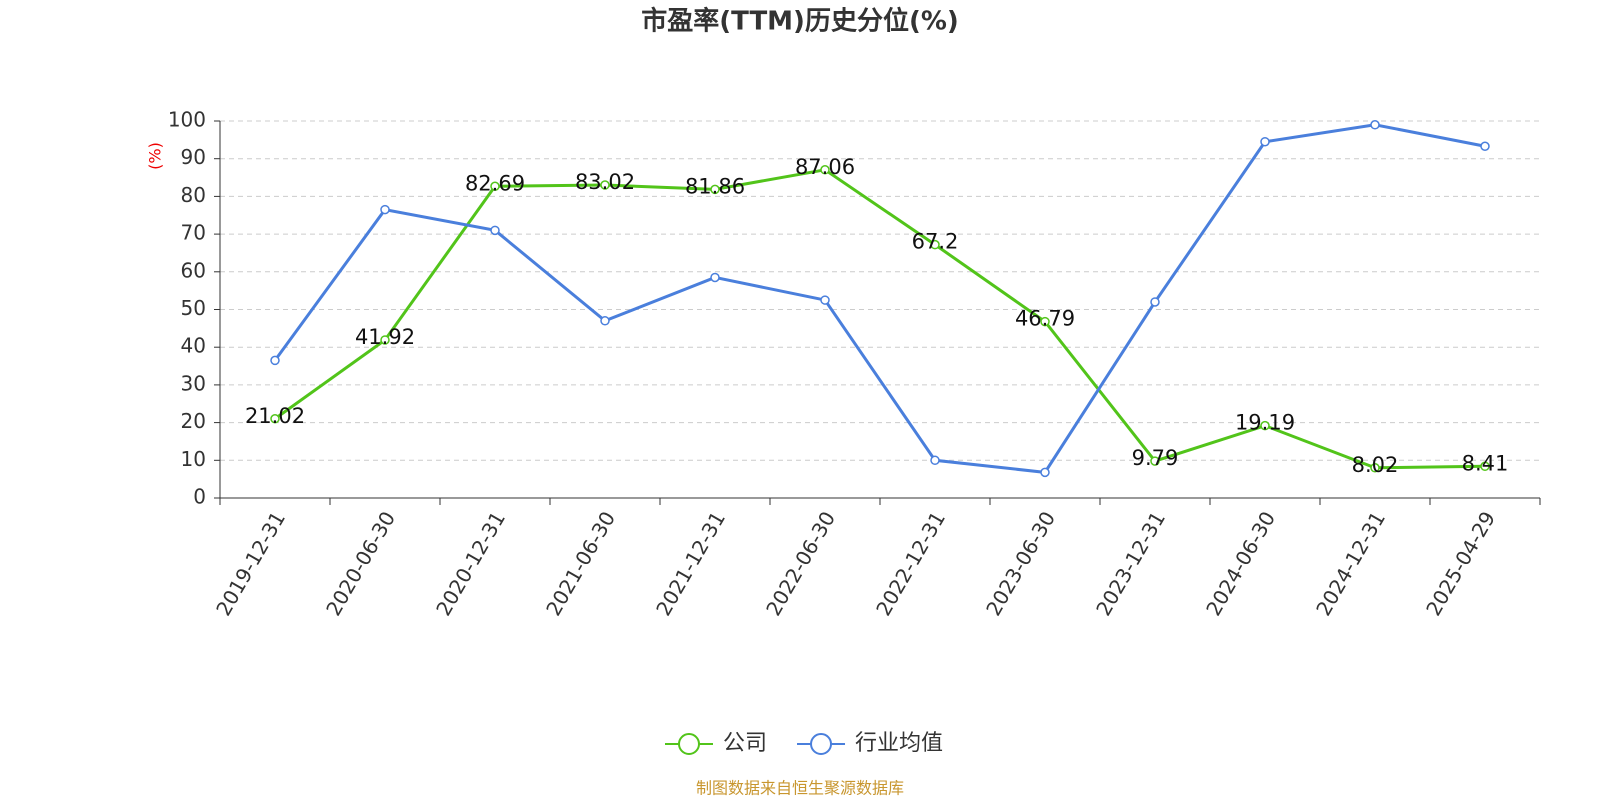 The height and width of the screenshot is (800, 1600). I want to click on x-tick-label: 2022-12-31, so click(910, 563).